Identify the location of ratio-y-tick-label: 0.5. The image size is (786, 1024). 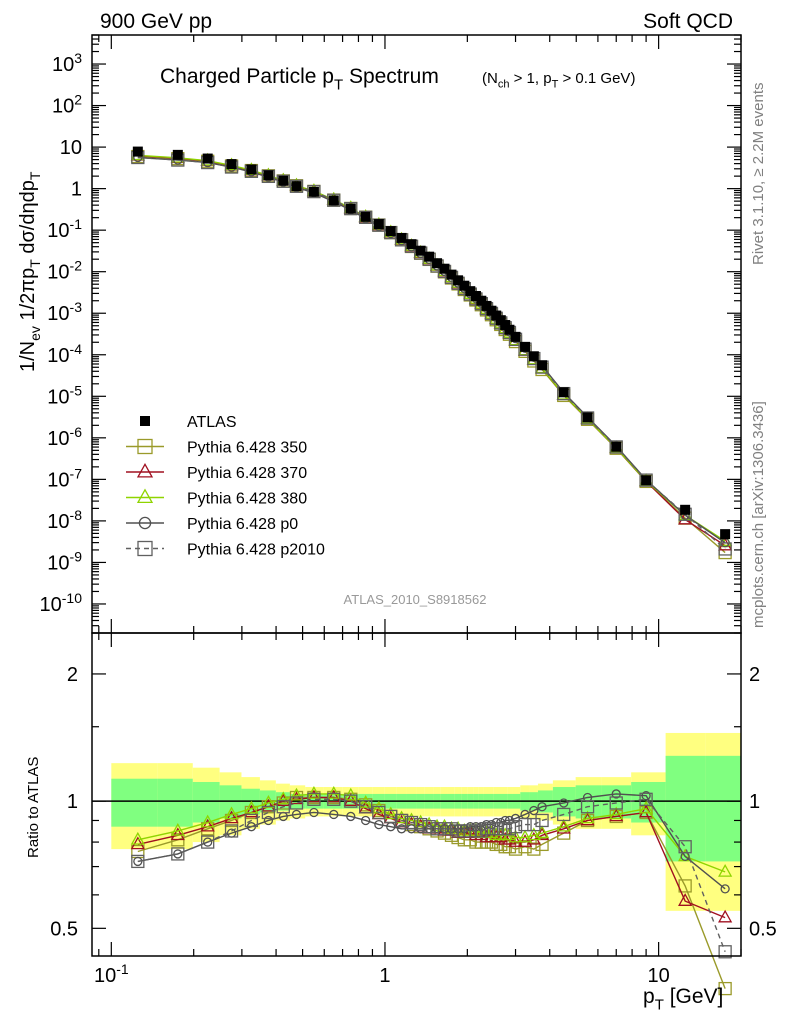
(64, 929).